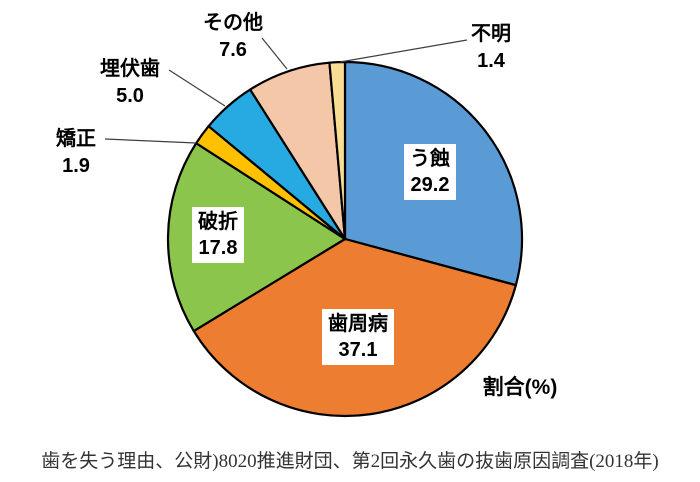 The height and width of the screenshot is (482, 700). I want to click on slice-label-orthodontic: 矯正 1.9, so click(76, 153).